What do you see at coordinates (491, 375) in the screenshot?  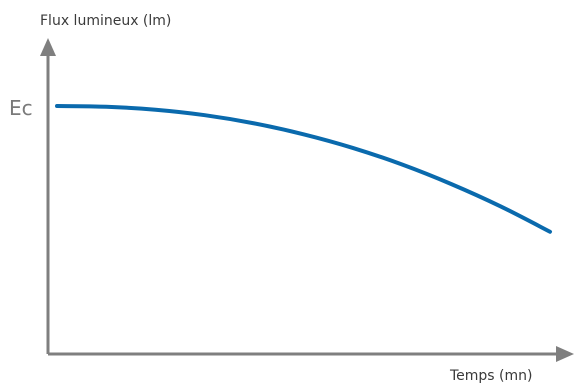 I see `x-axis-label: Temps (mn)` at bounding box center [491, 375].